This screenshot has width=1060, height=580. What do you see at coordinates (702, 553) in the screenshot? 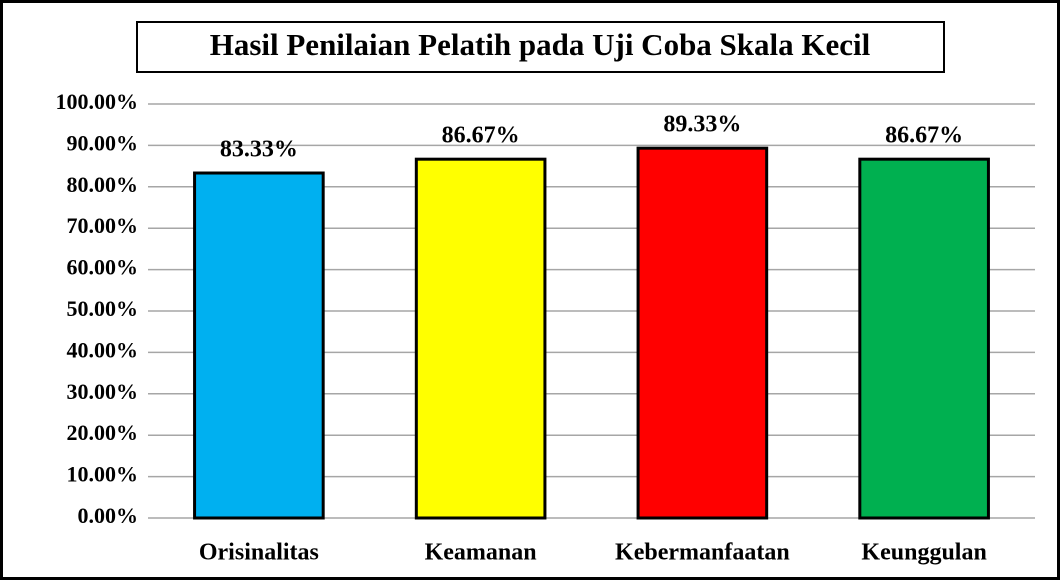
I see `x-tick-label: Kebermanfaatan` at bounding box center [702, 553].